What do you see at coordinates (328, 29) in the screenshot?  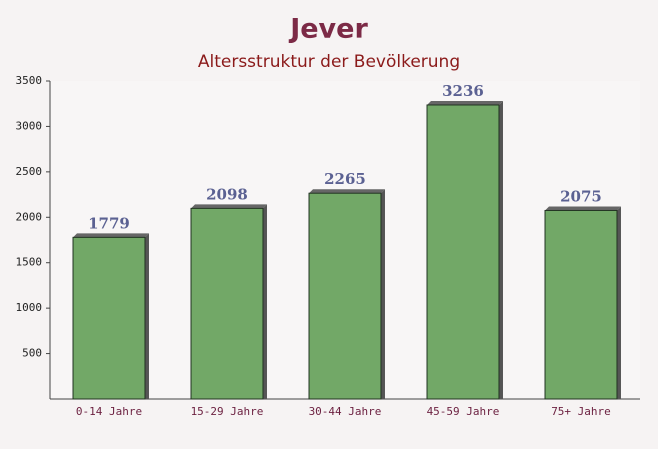 I see `chart-title: Jever` at bounding box center [328, 29].